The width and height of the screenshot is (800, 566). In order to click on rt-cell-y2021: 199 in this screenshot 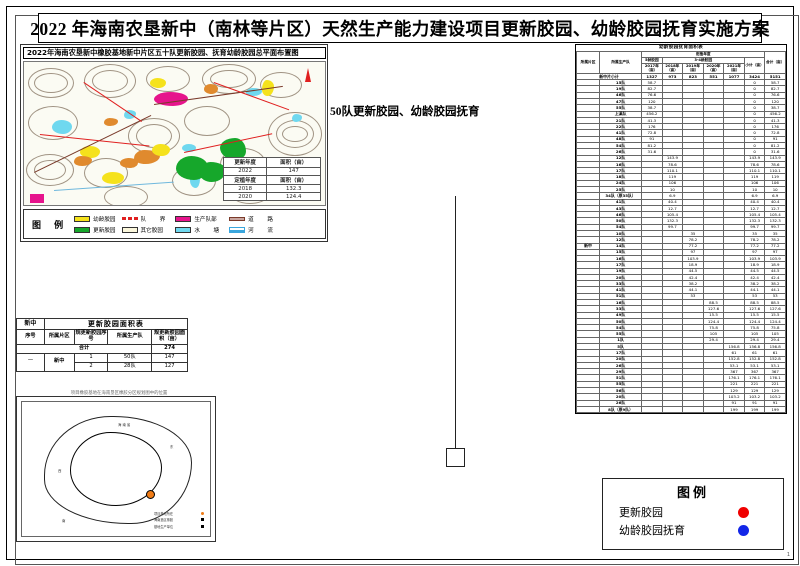, I will do `click(734, 409)`.